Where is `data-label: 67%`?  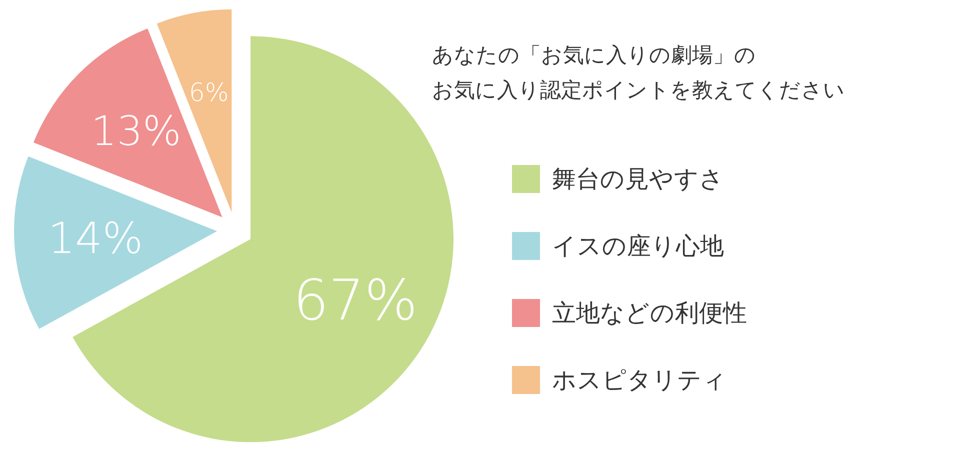 data-label: 67% is located at coordinates (355, 301).